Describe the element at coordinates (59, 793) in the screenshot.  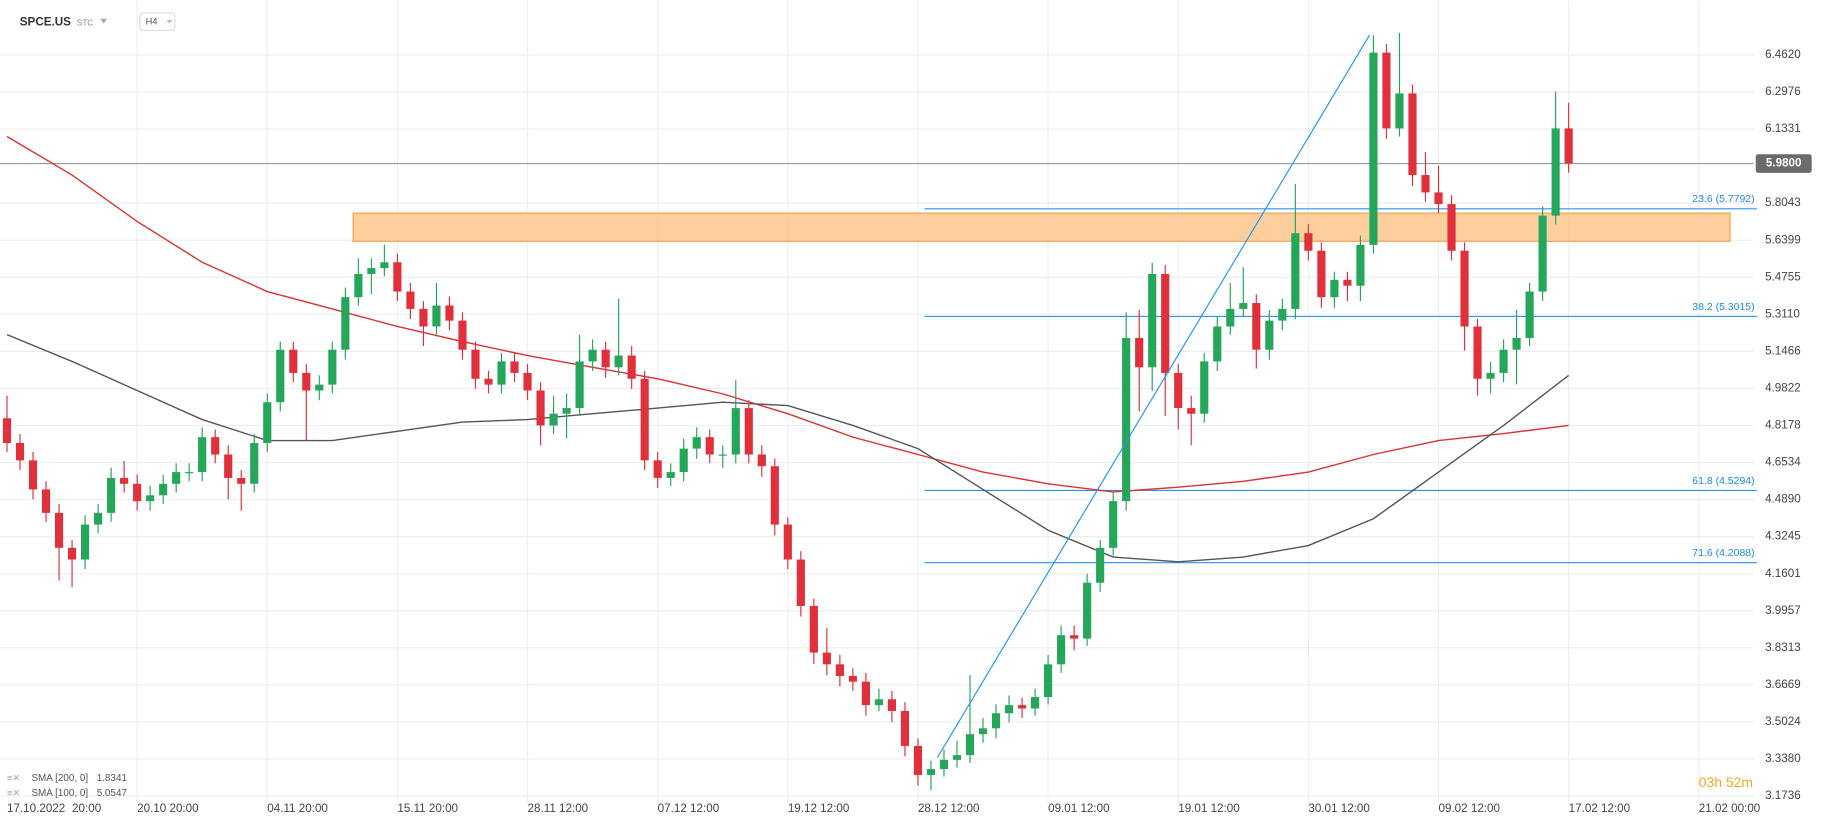
I see `legend-name: SMA [100, 0]` at that location.